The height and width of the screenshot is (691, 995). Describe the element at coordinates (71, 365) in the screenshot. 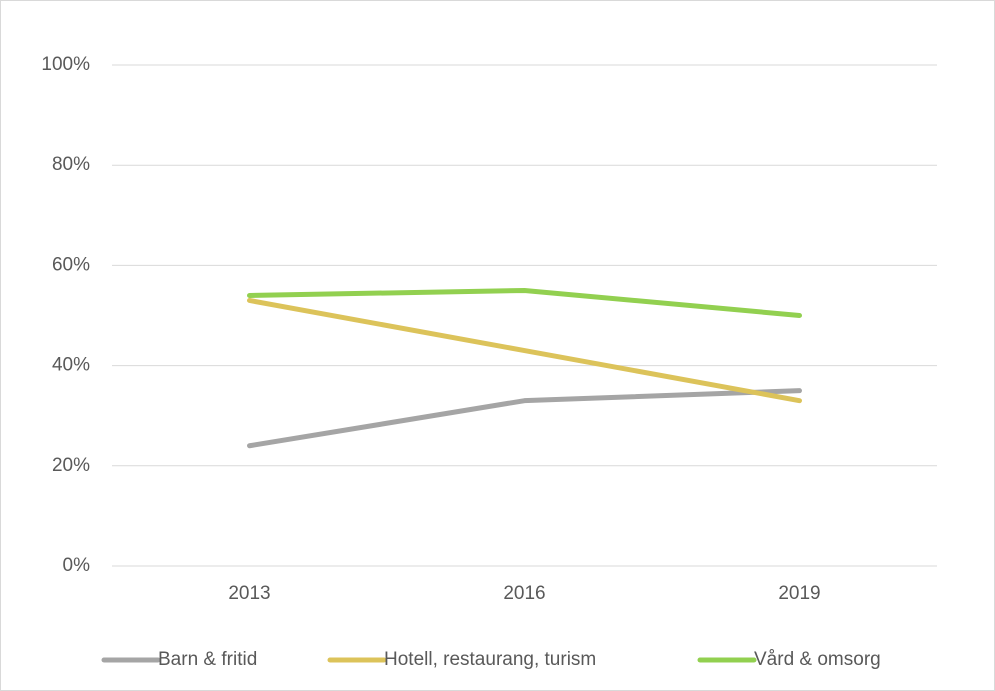

I see `y-tick-label: 40%` at that location.